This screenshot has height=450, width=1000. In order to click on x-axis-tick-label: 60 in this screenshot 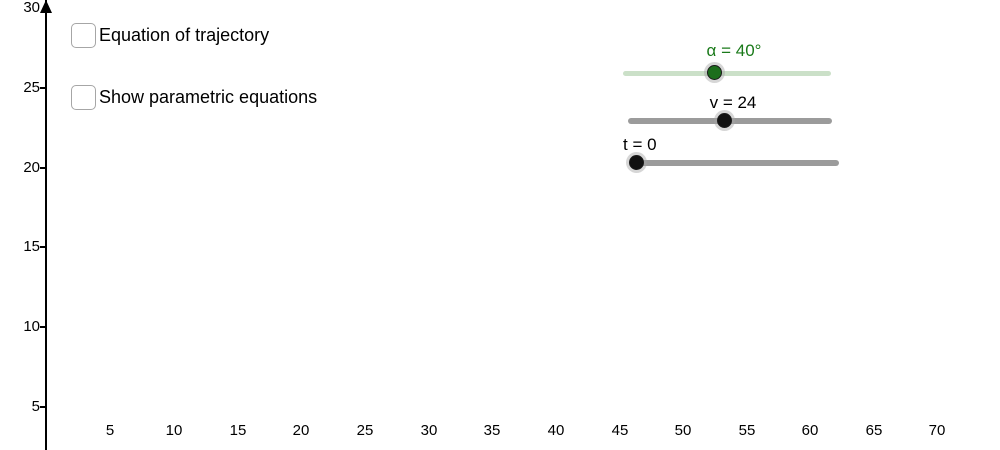, I will do `click(810, 430)`.